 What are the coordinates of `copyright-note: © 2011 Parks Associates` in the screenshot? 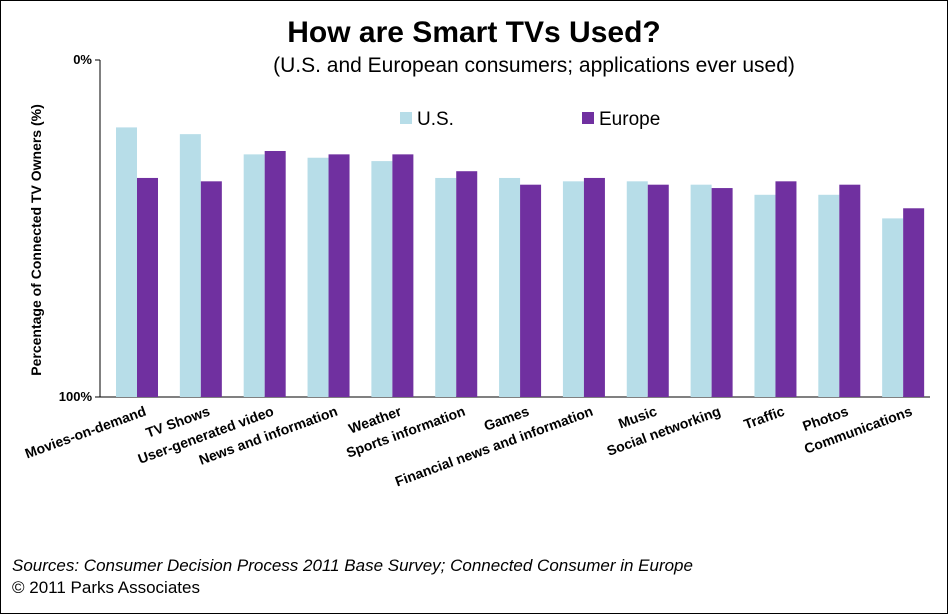 It's located at (106, 587).